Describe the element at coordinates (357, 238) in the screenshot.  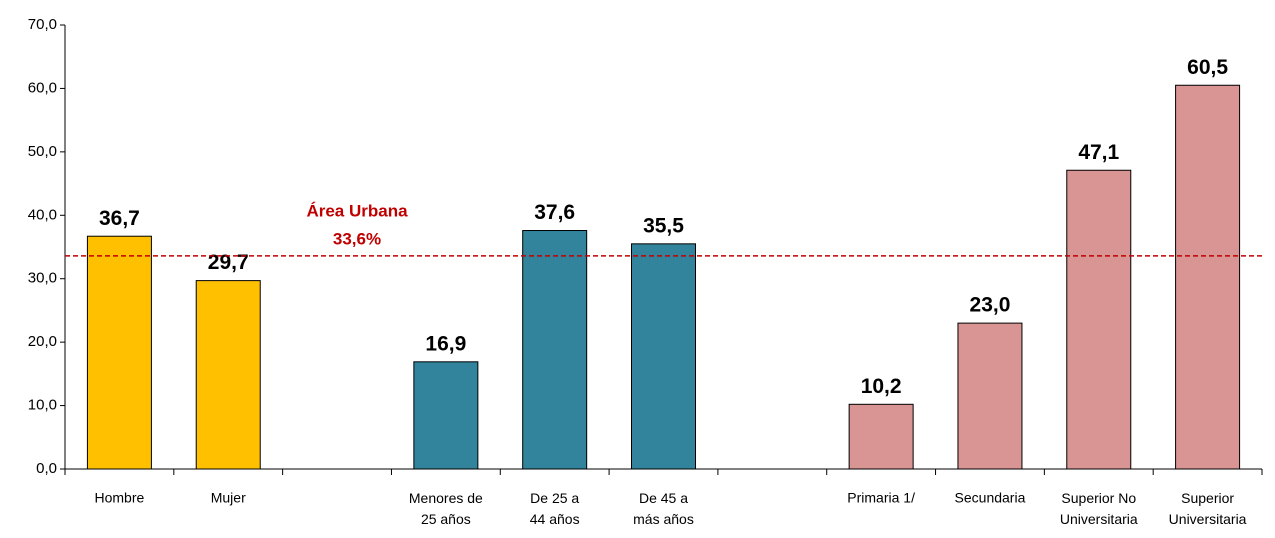
I see `reference-value-label: 33,6%` at that location.